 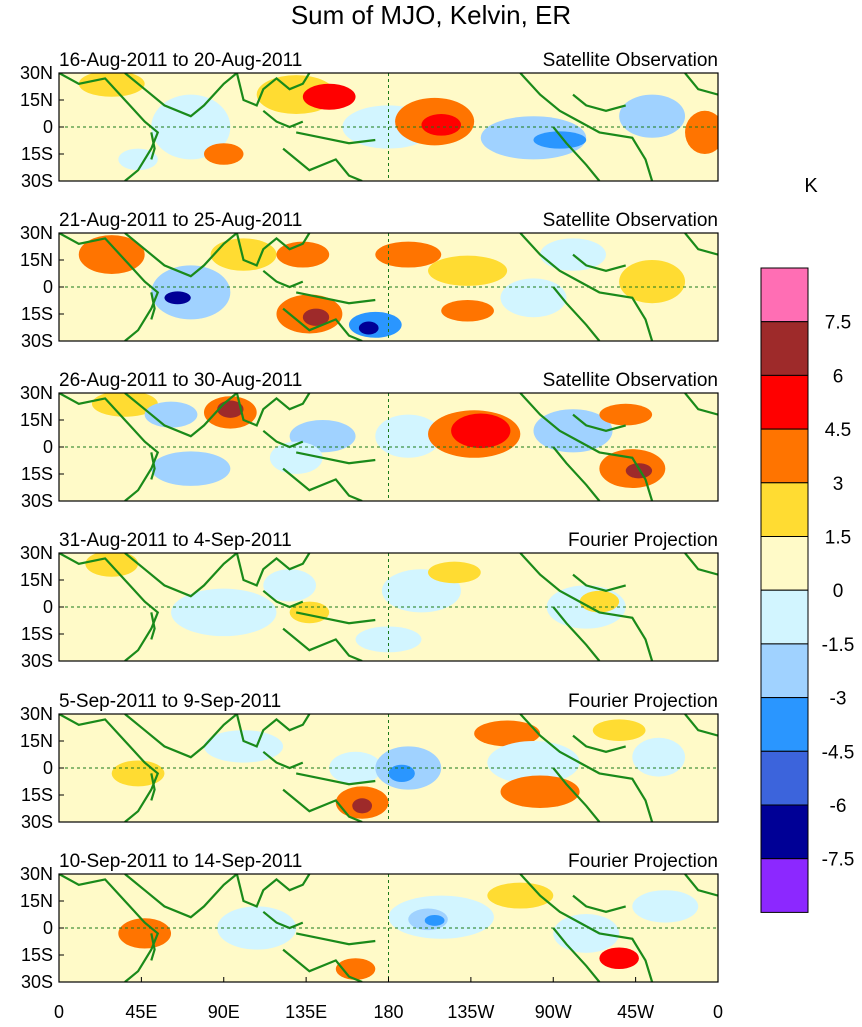 What do you see at coordinates (388, 999) in the screenshot?
I see `longitude-axis: 0 45E 90E 135E 180 135W 90W 45W 0` at bounding box center [388, 999].